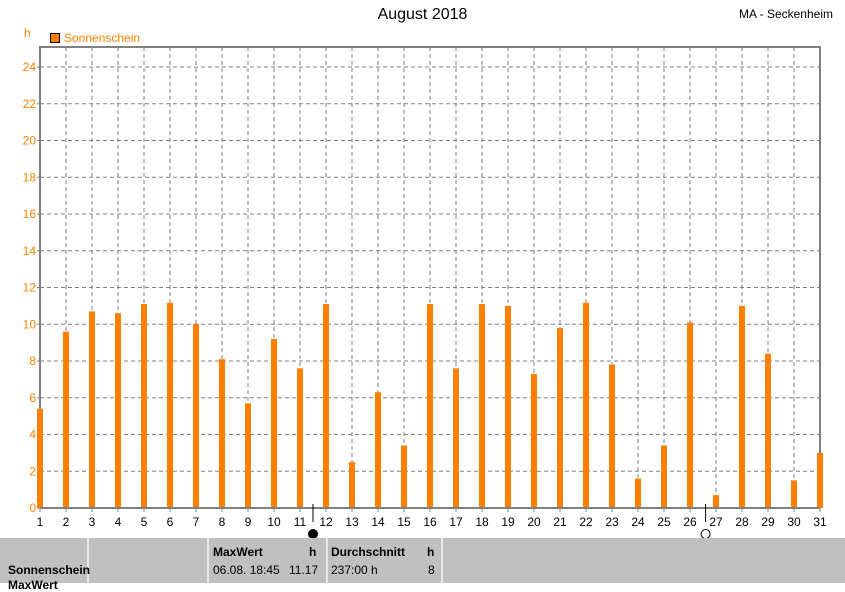 Image resolution: width=845 pixels, height=592 pixels. I want to click on x-tick-label: 2, so click(66, 522).